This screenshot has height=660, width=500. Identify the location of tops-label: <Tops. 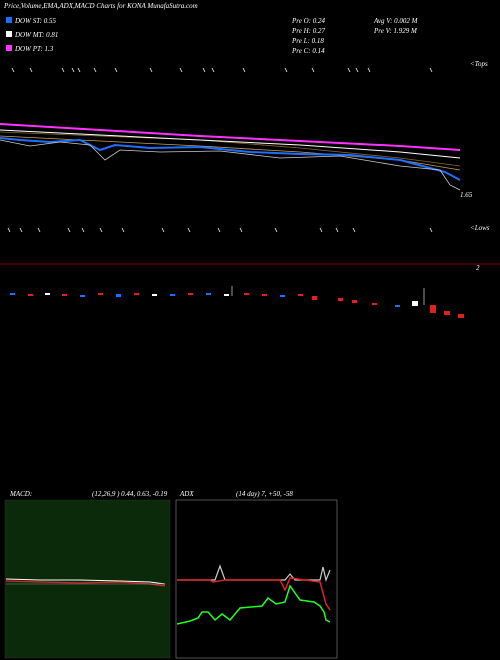
(479, 64).